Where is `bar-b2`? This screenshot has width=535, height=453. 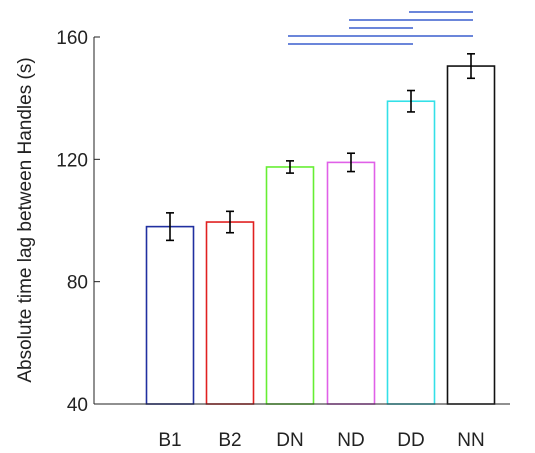
bar-b2 is located at coordinates (230, 313).